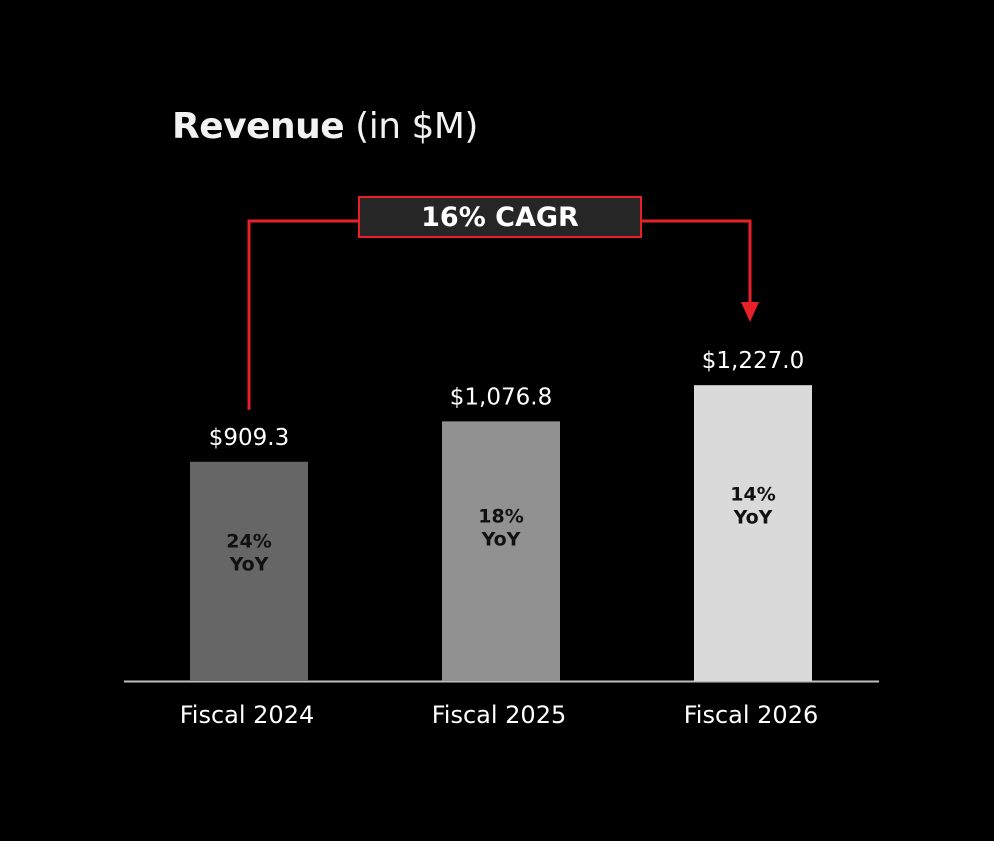 This screenshot has height=841, width=994. I want to click on bar-yoy-label-1-line-2: YoY, so click(249, 564).